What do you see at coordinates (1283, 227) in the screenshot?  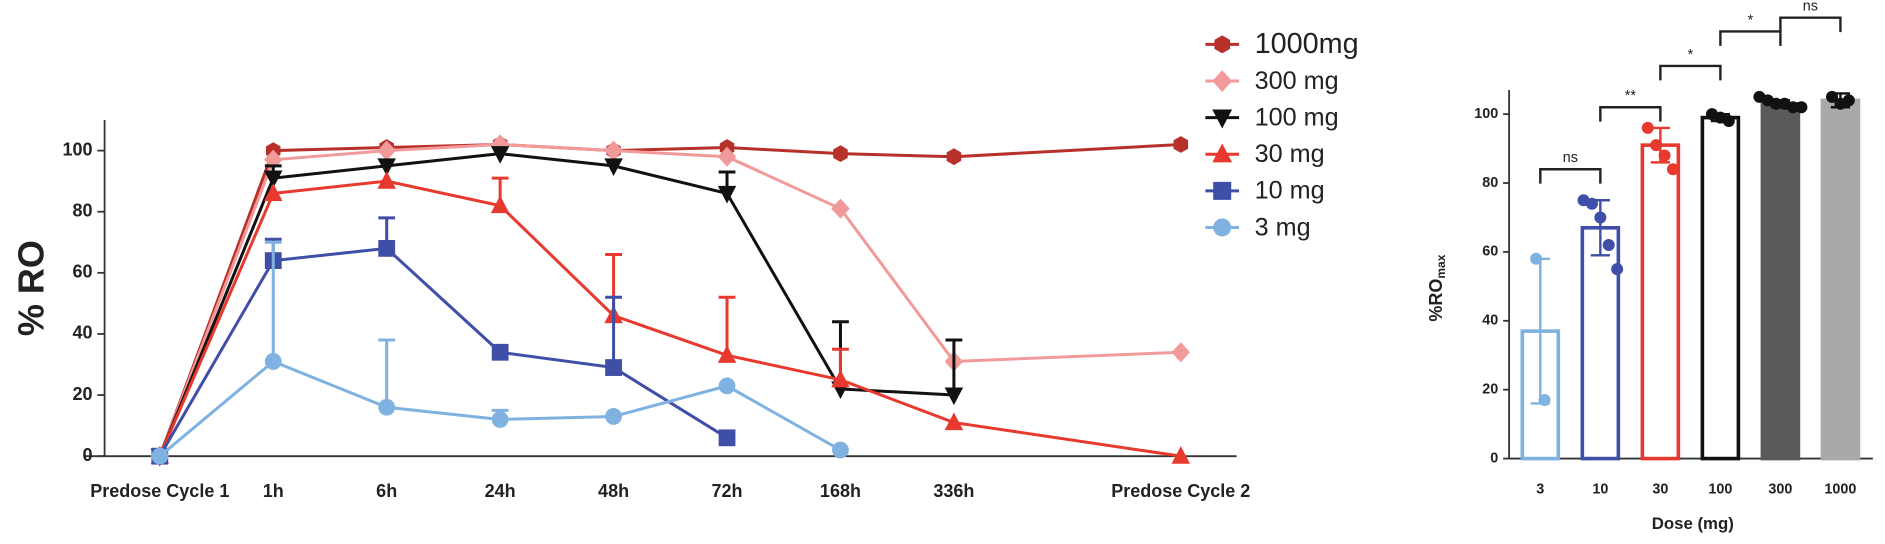 I see `legend-label: 3 mg` at bounding box center [1283, 227].